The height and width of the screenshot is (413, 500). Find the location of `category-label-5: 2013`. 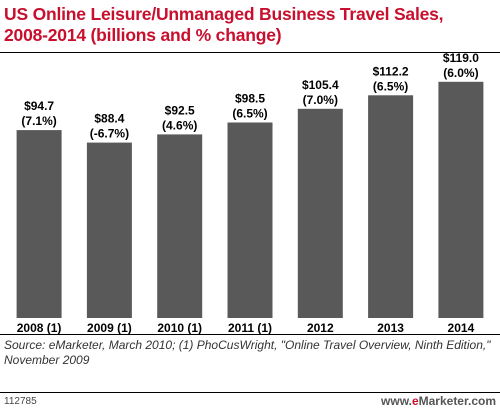

category-label-5: 2013 is located at coordinates (390, 328).